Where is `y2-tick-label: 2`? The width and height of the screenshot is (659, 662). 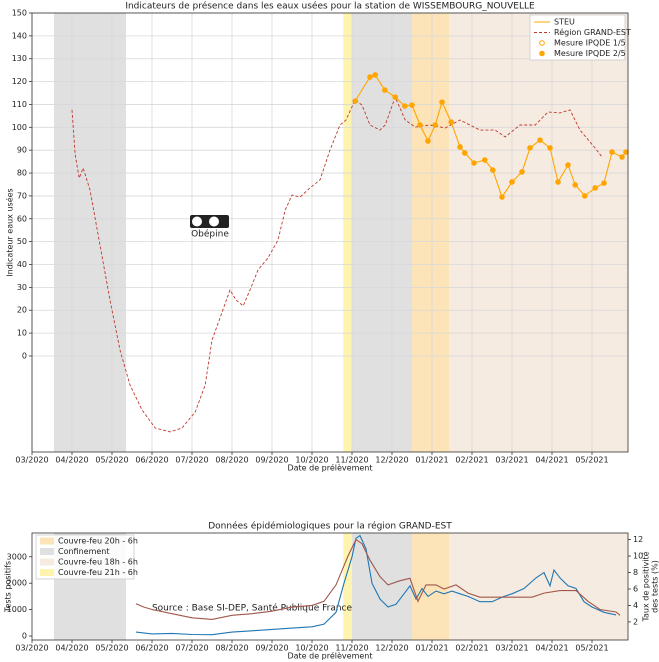 y2-tick-label: 2 is located at coordinates (635, 621).